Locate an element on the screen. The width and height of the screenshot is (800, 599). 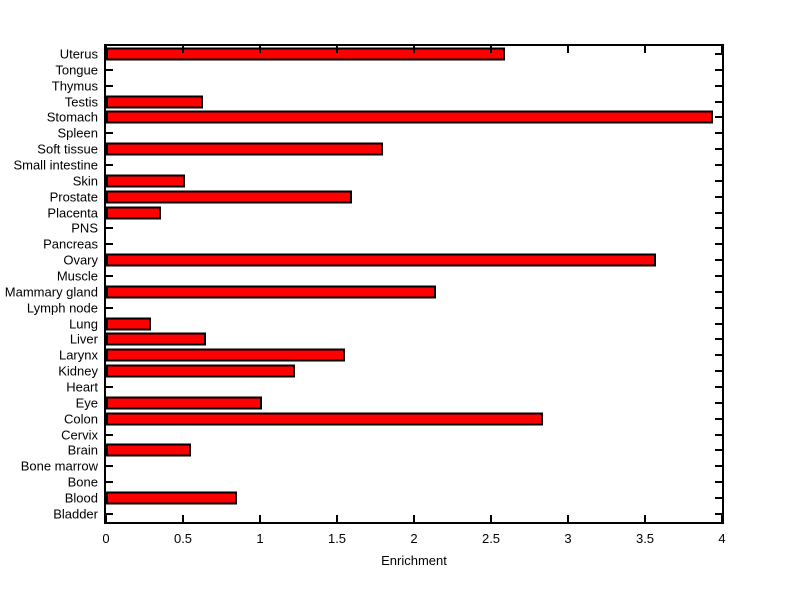
chart-row: Lymph node is located at coordinates (374, 308).